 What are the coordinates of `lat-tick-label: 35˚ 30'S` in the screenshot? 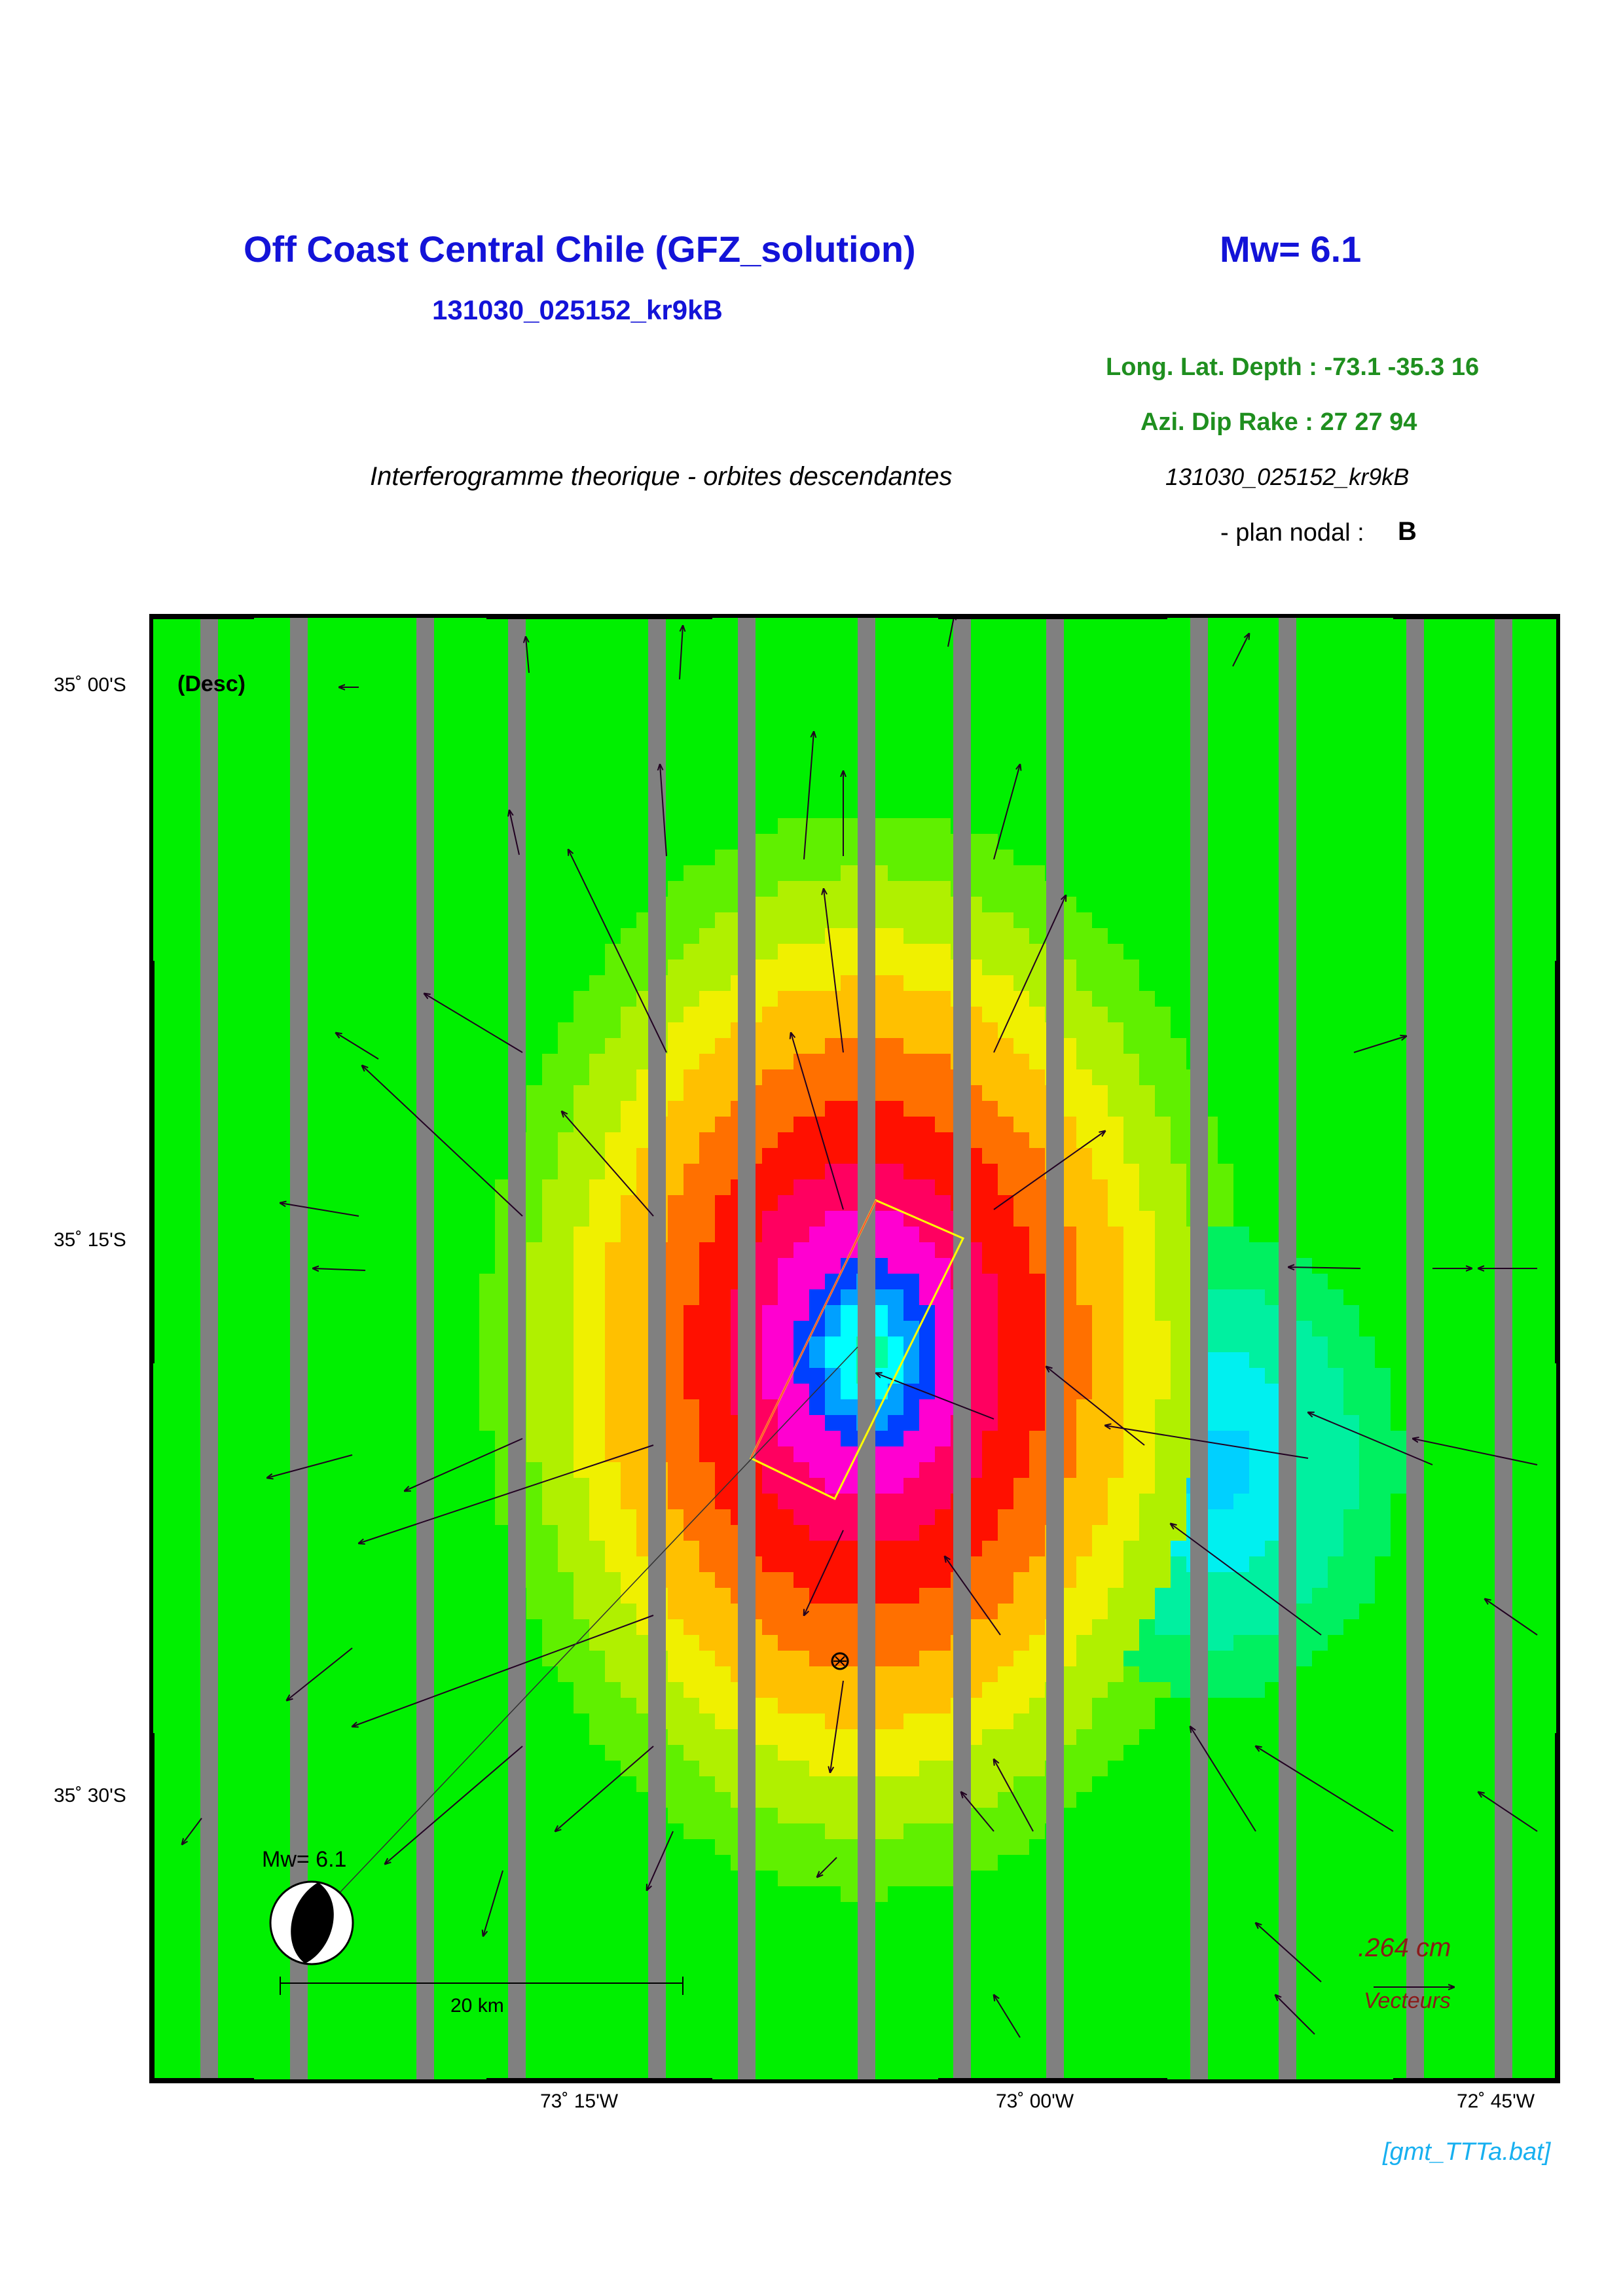 It's located at (90, 1795).